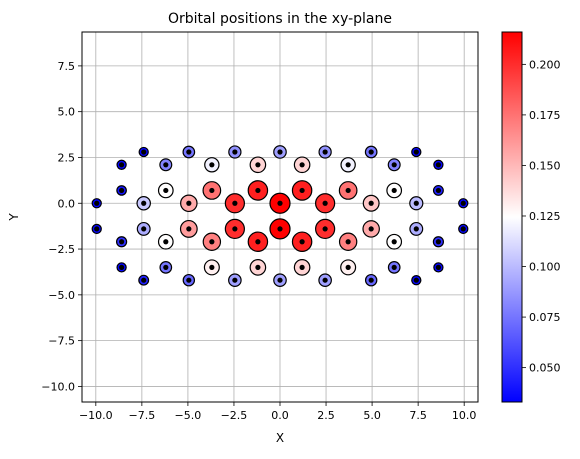  I want to click on x-tick-label: 5.0, so click(372, 415).